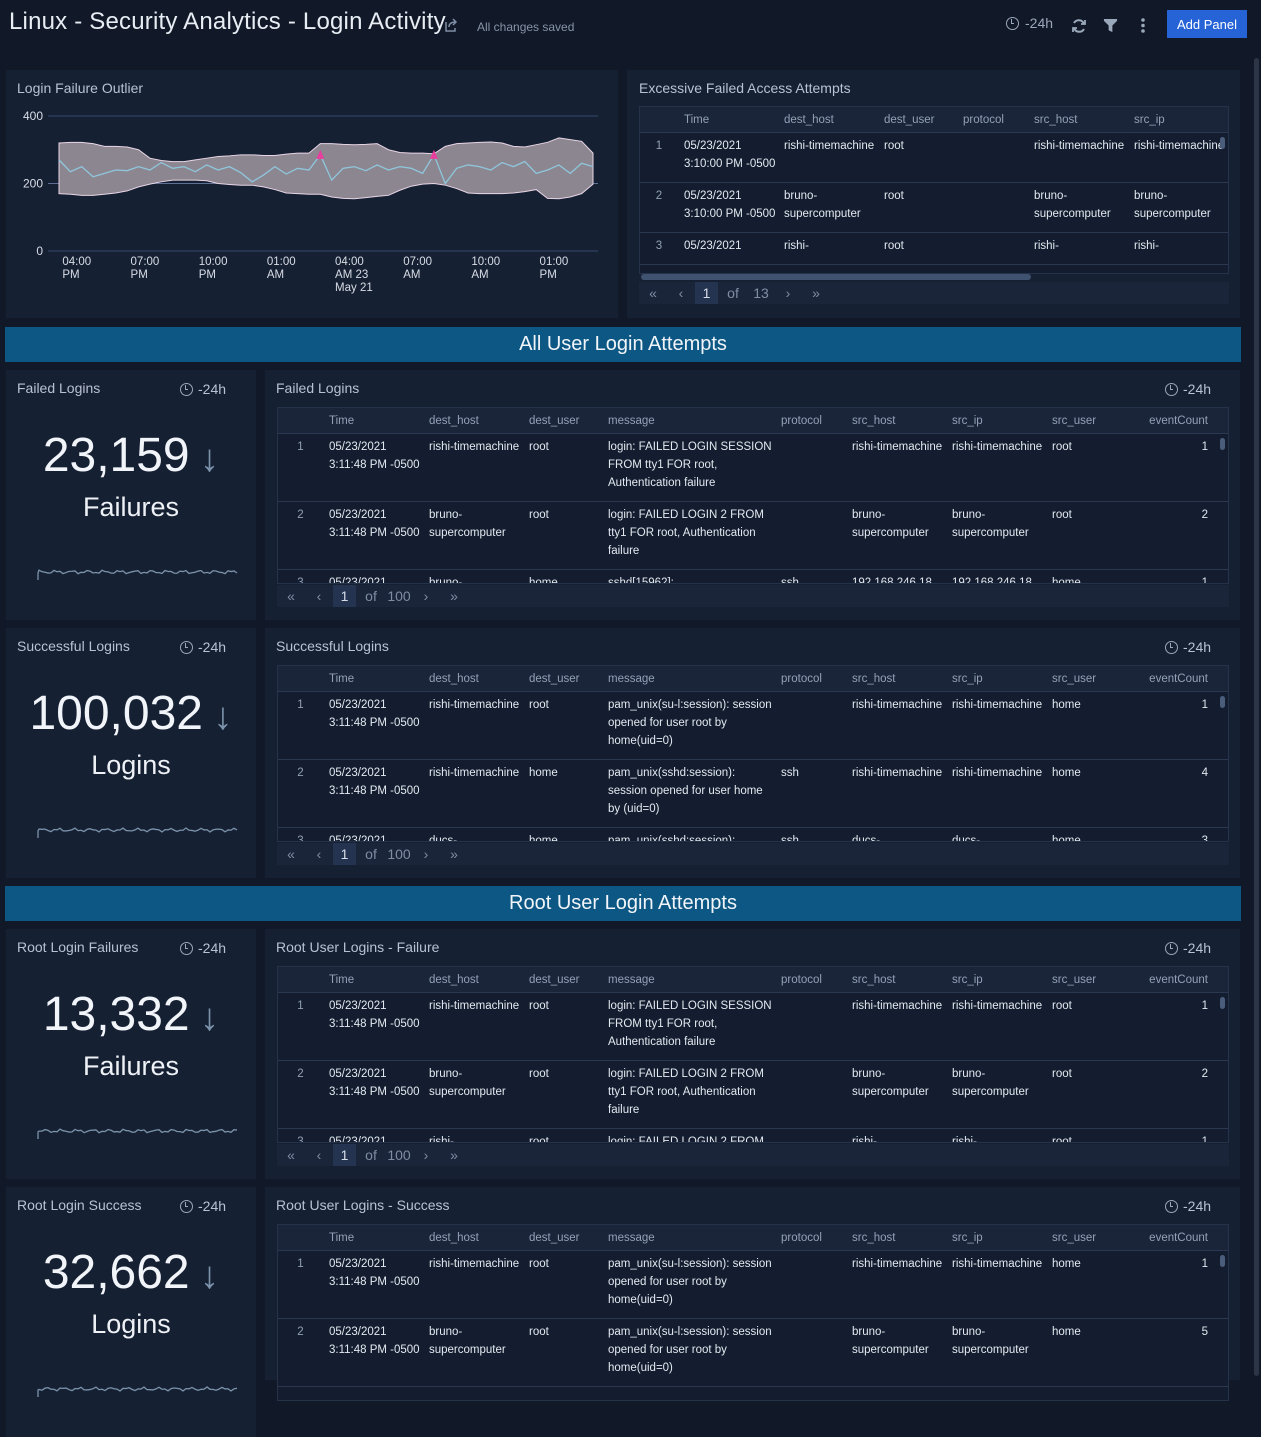 This screenshot has height=1437, width=1261. What do you see at coordinates (1079, 26) in the screenshot?
I see `refresh-icon` at bounding box center [1079, 26].